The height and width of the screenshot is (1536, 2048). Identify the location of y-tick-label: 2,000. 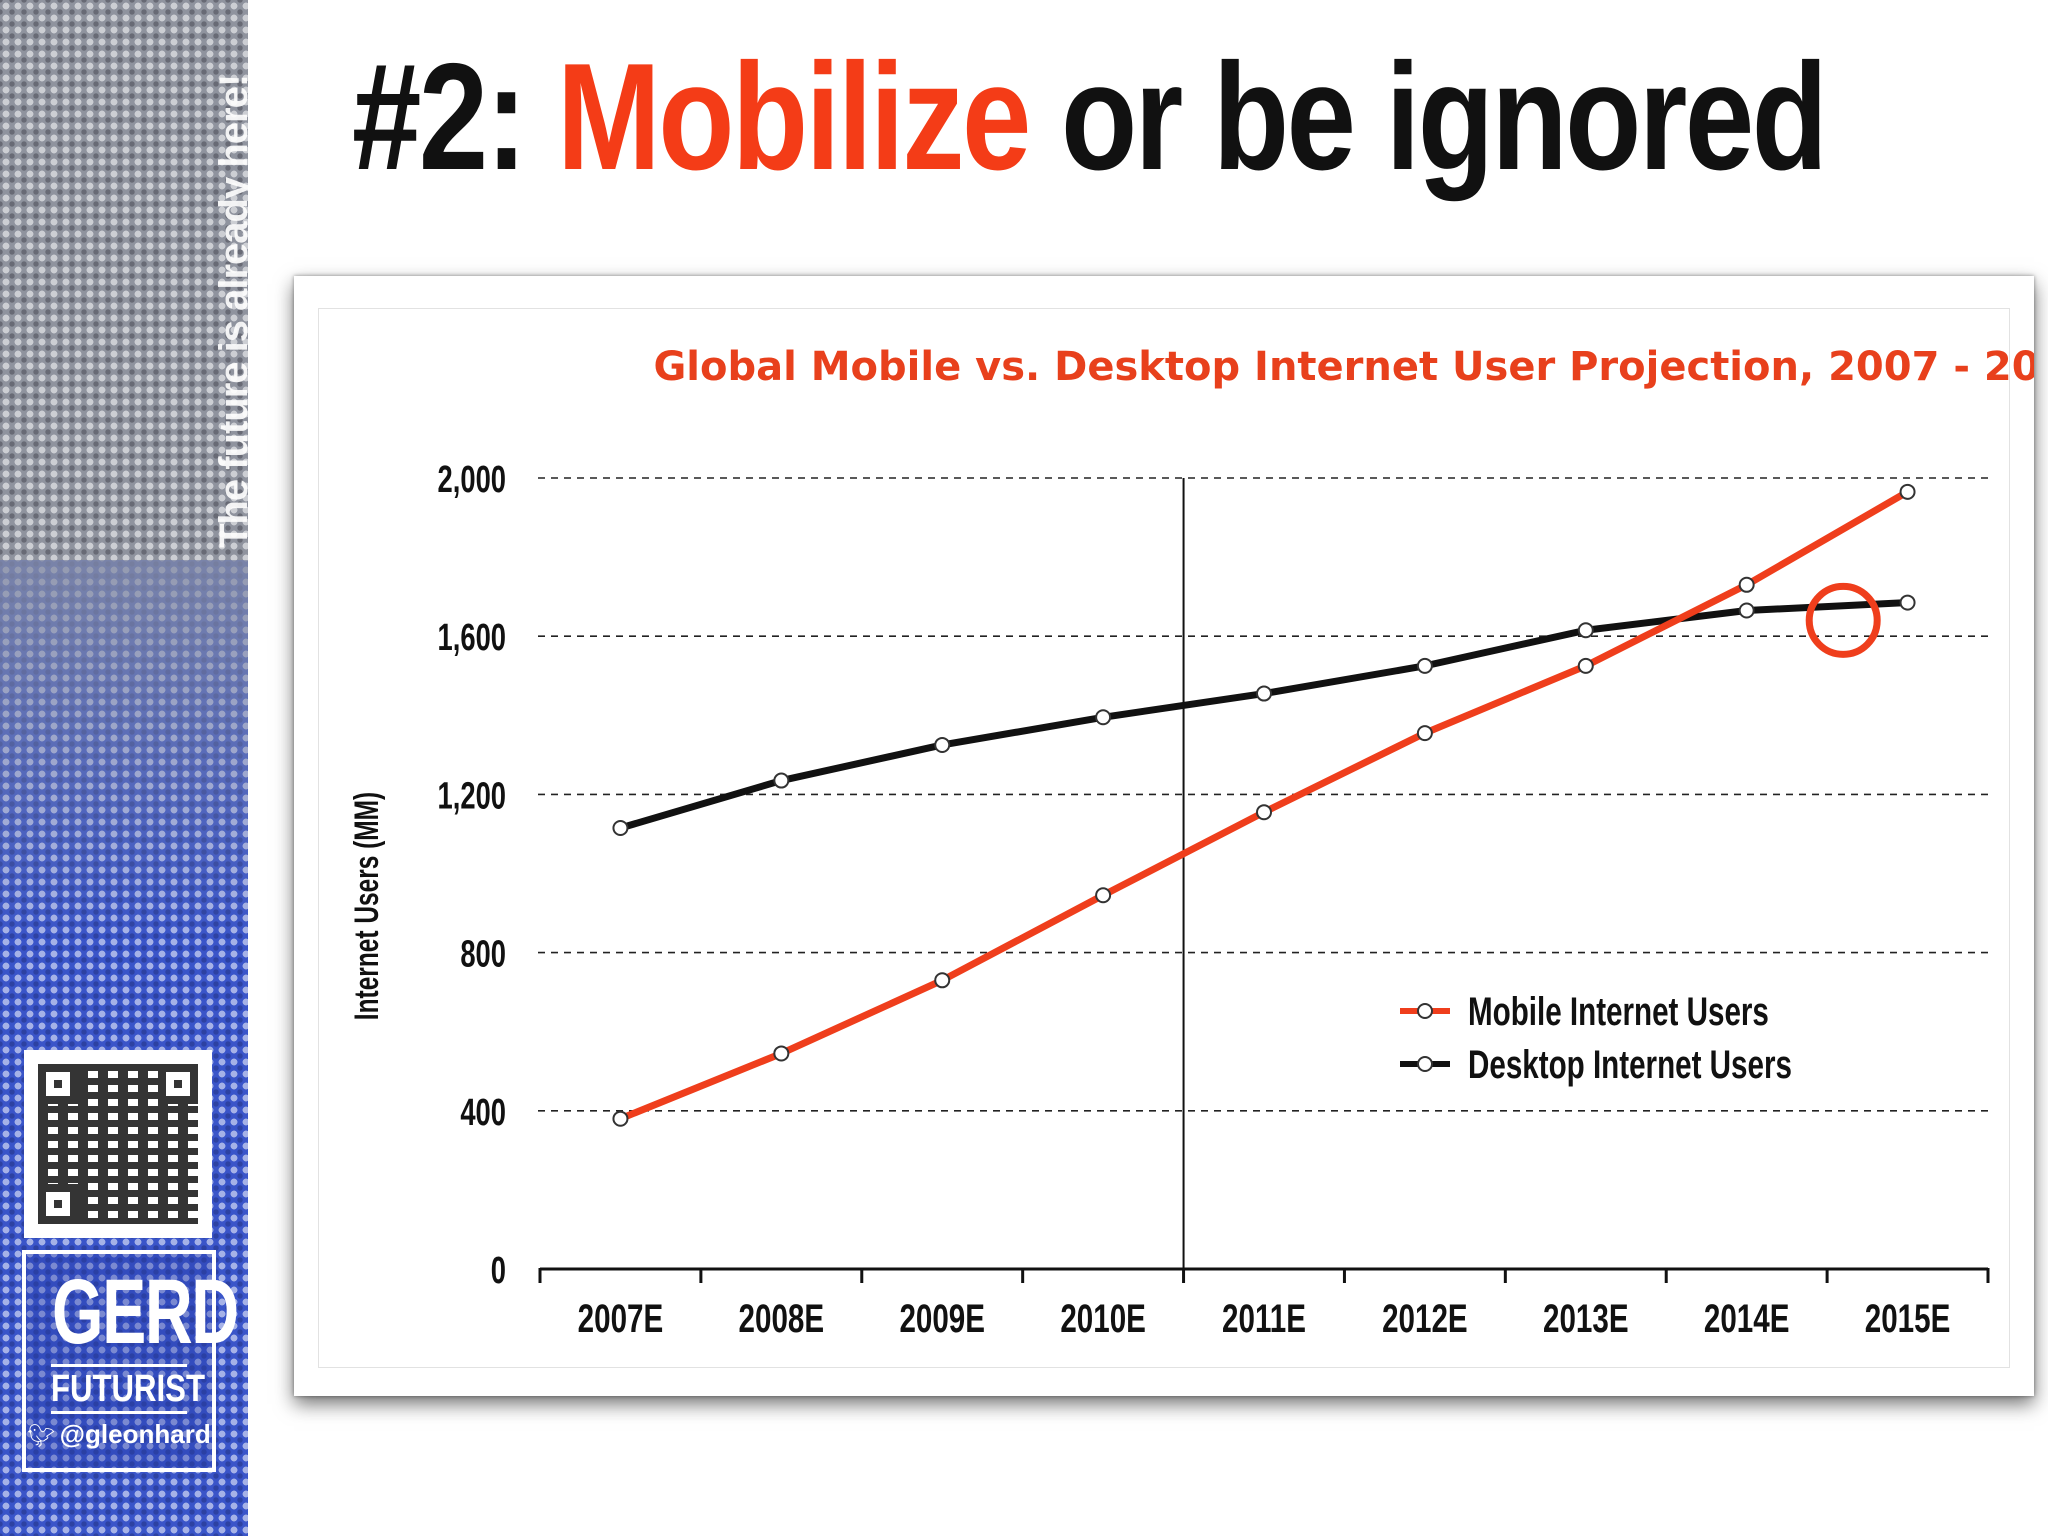
(472, 480).